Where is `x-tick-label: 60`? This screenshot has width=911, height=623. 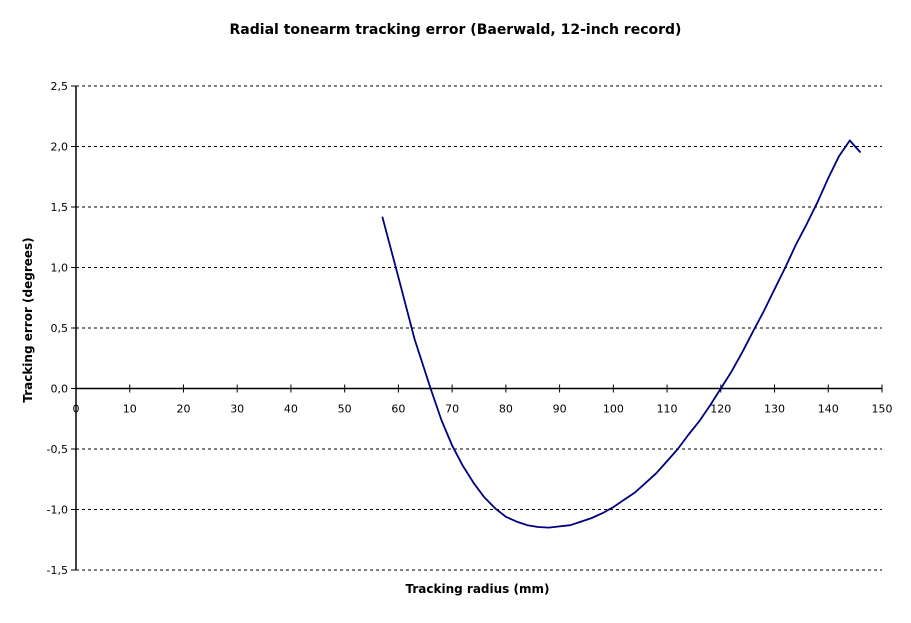
x-tick-label: 60 is located at coordinates (398, 409).